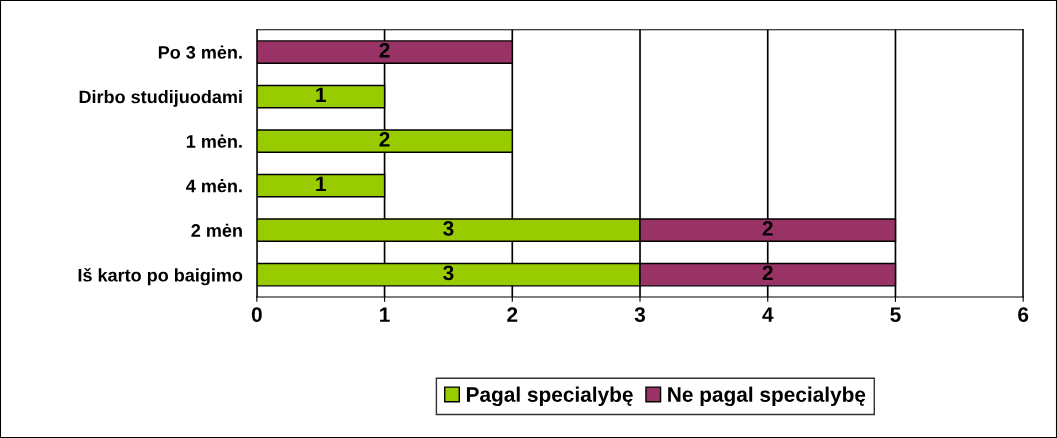  I want to click on y-tick-label: 2 mėn, so click(216, 230).